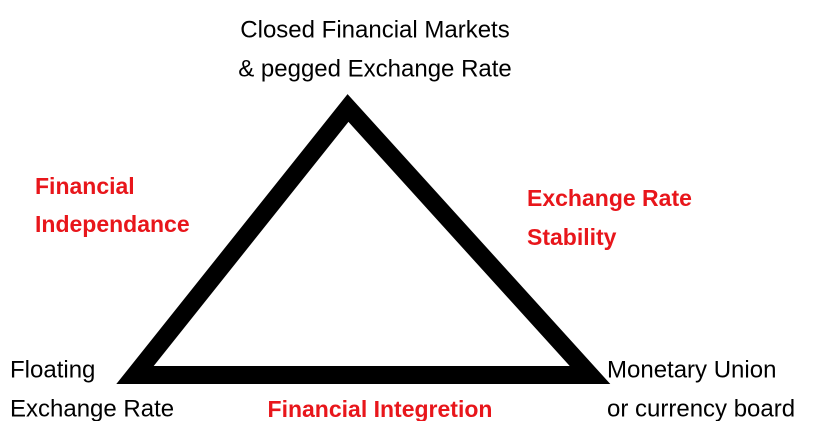  I want to click on side-label: Financial Integretion, so click(380, 408).